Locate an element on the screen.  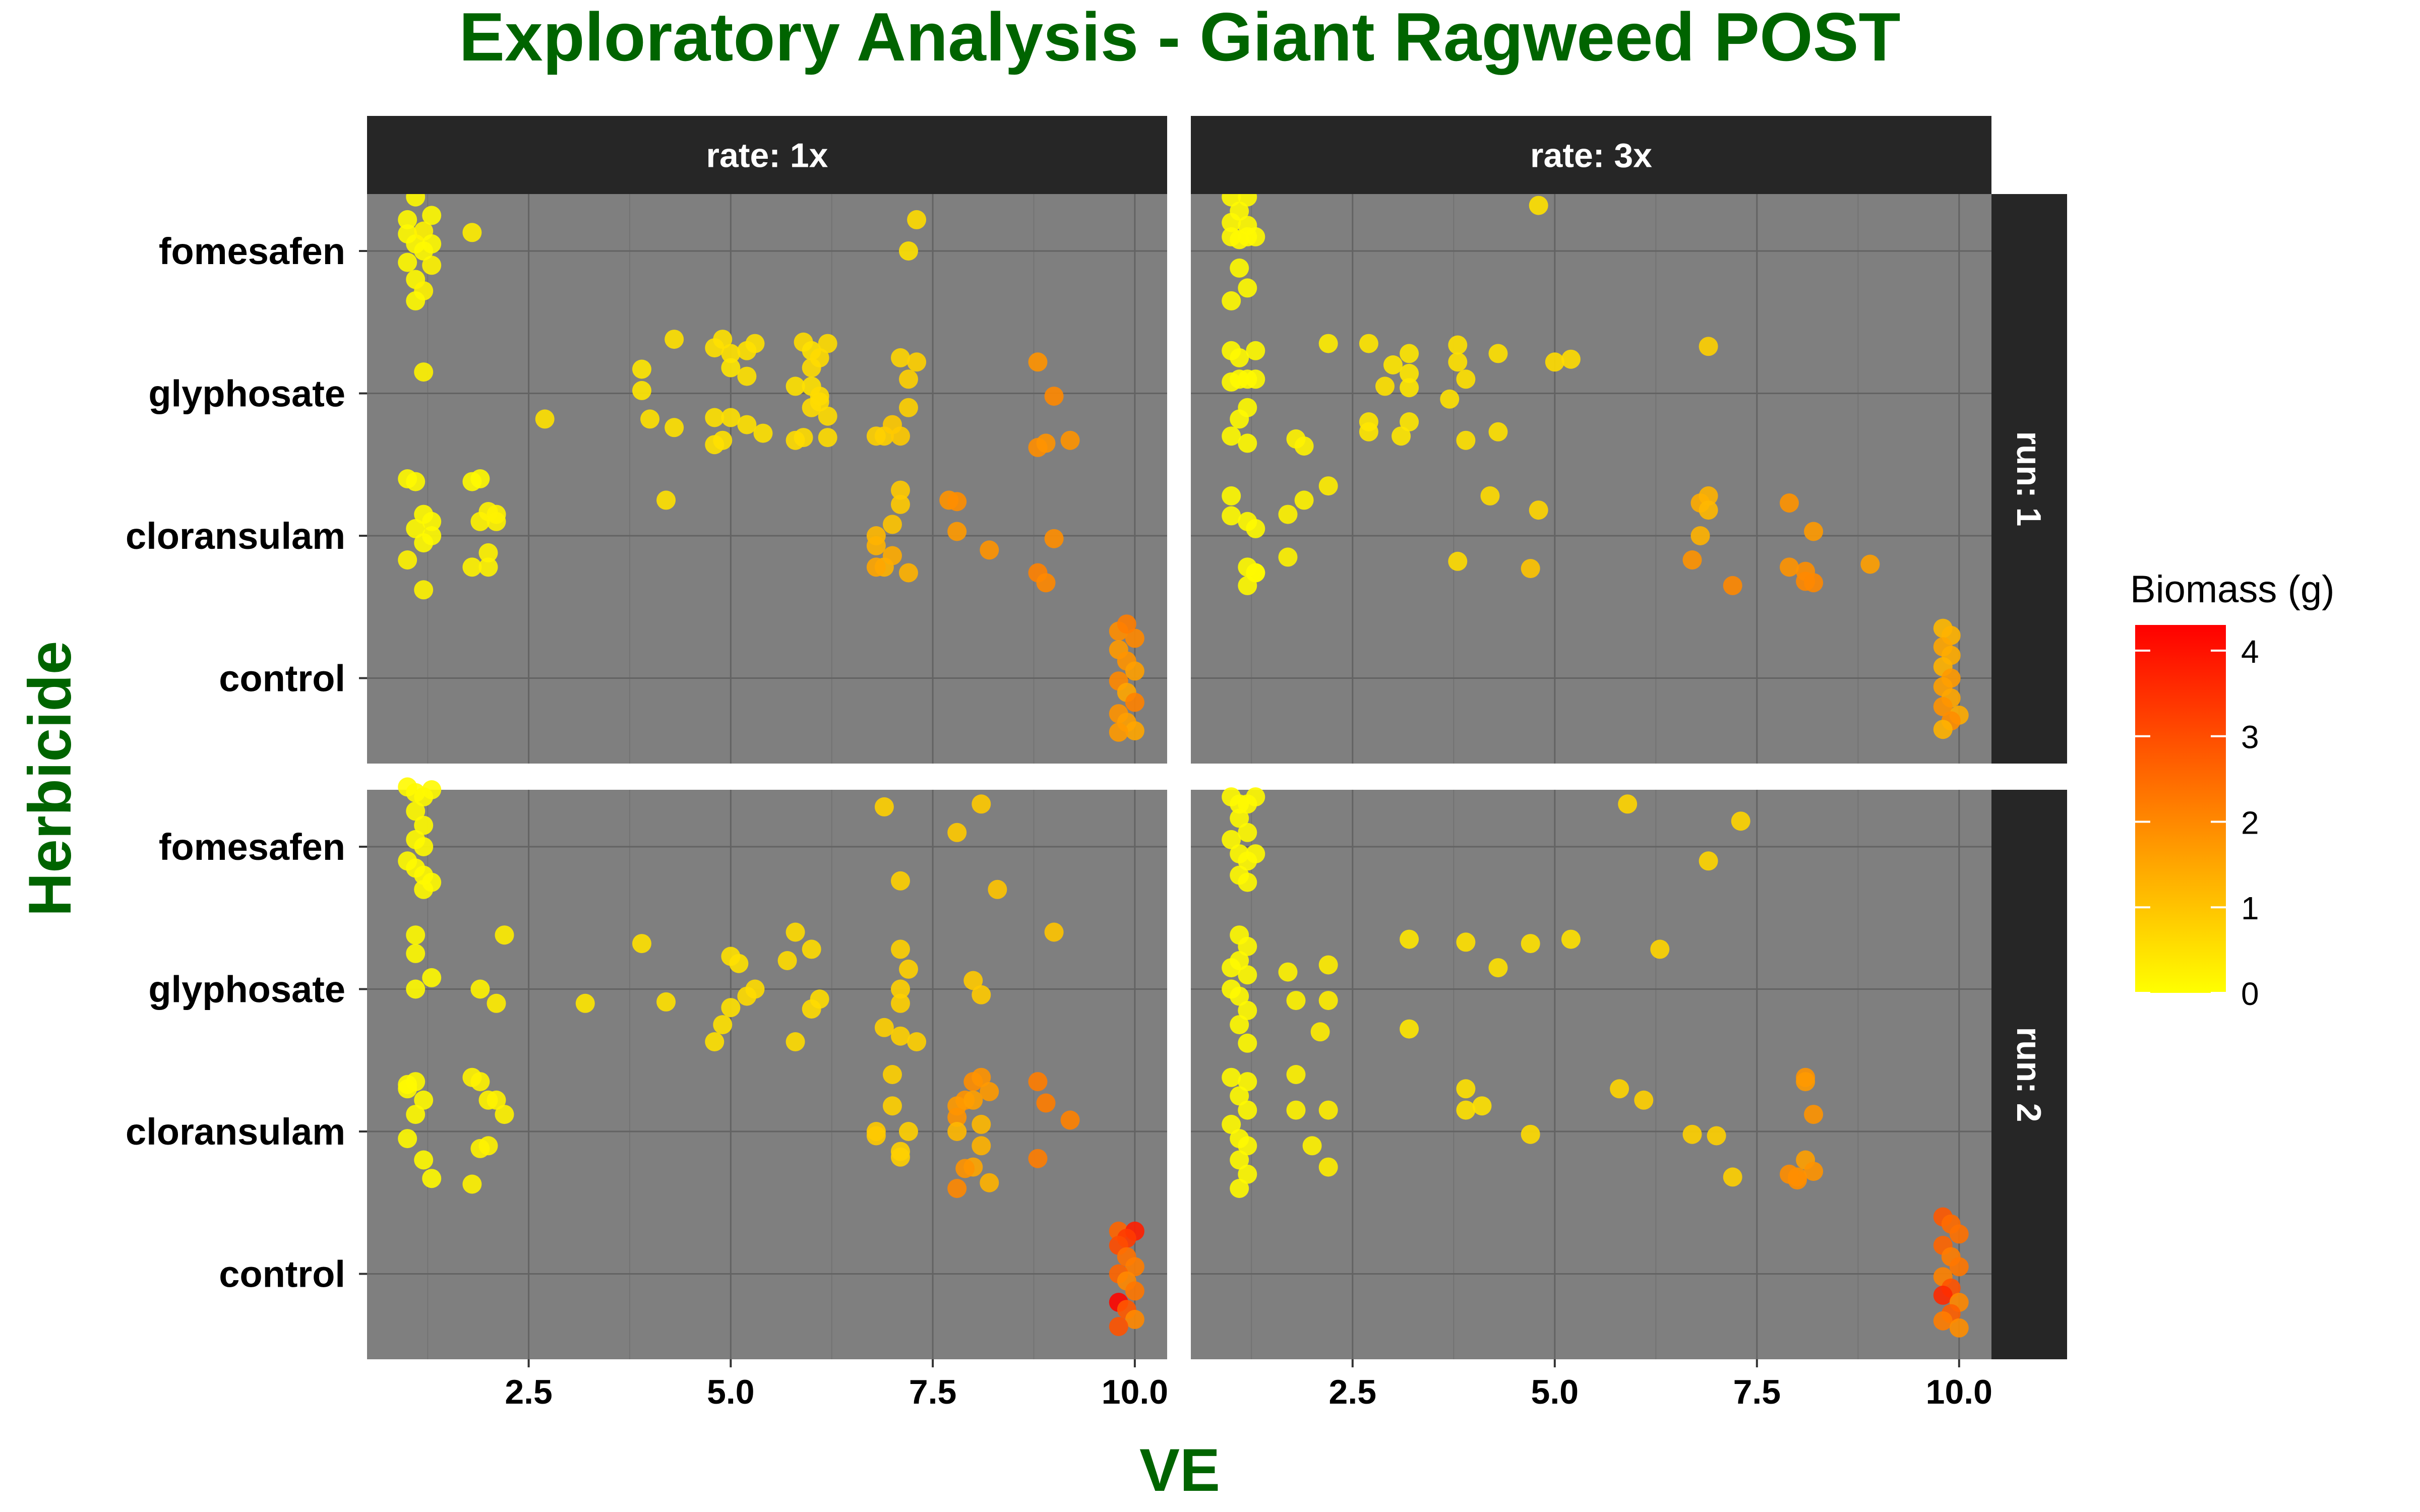
y-tick-label: glyphosate is located at coordinates (246, 394).